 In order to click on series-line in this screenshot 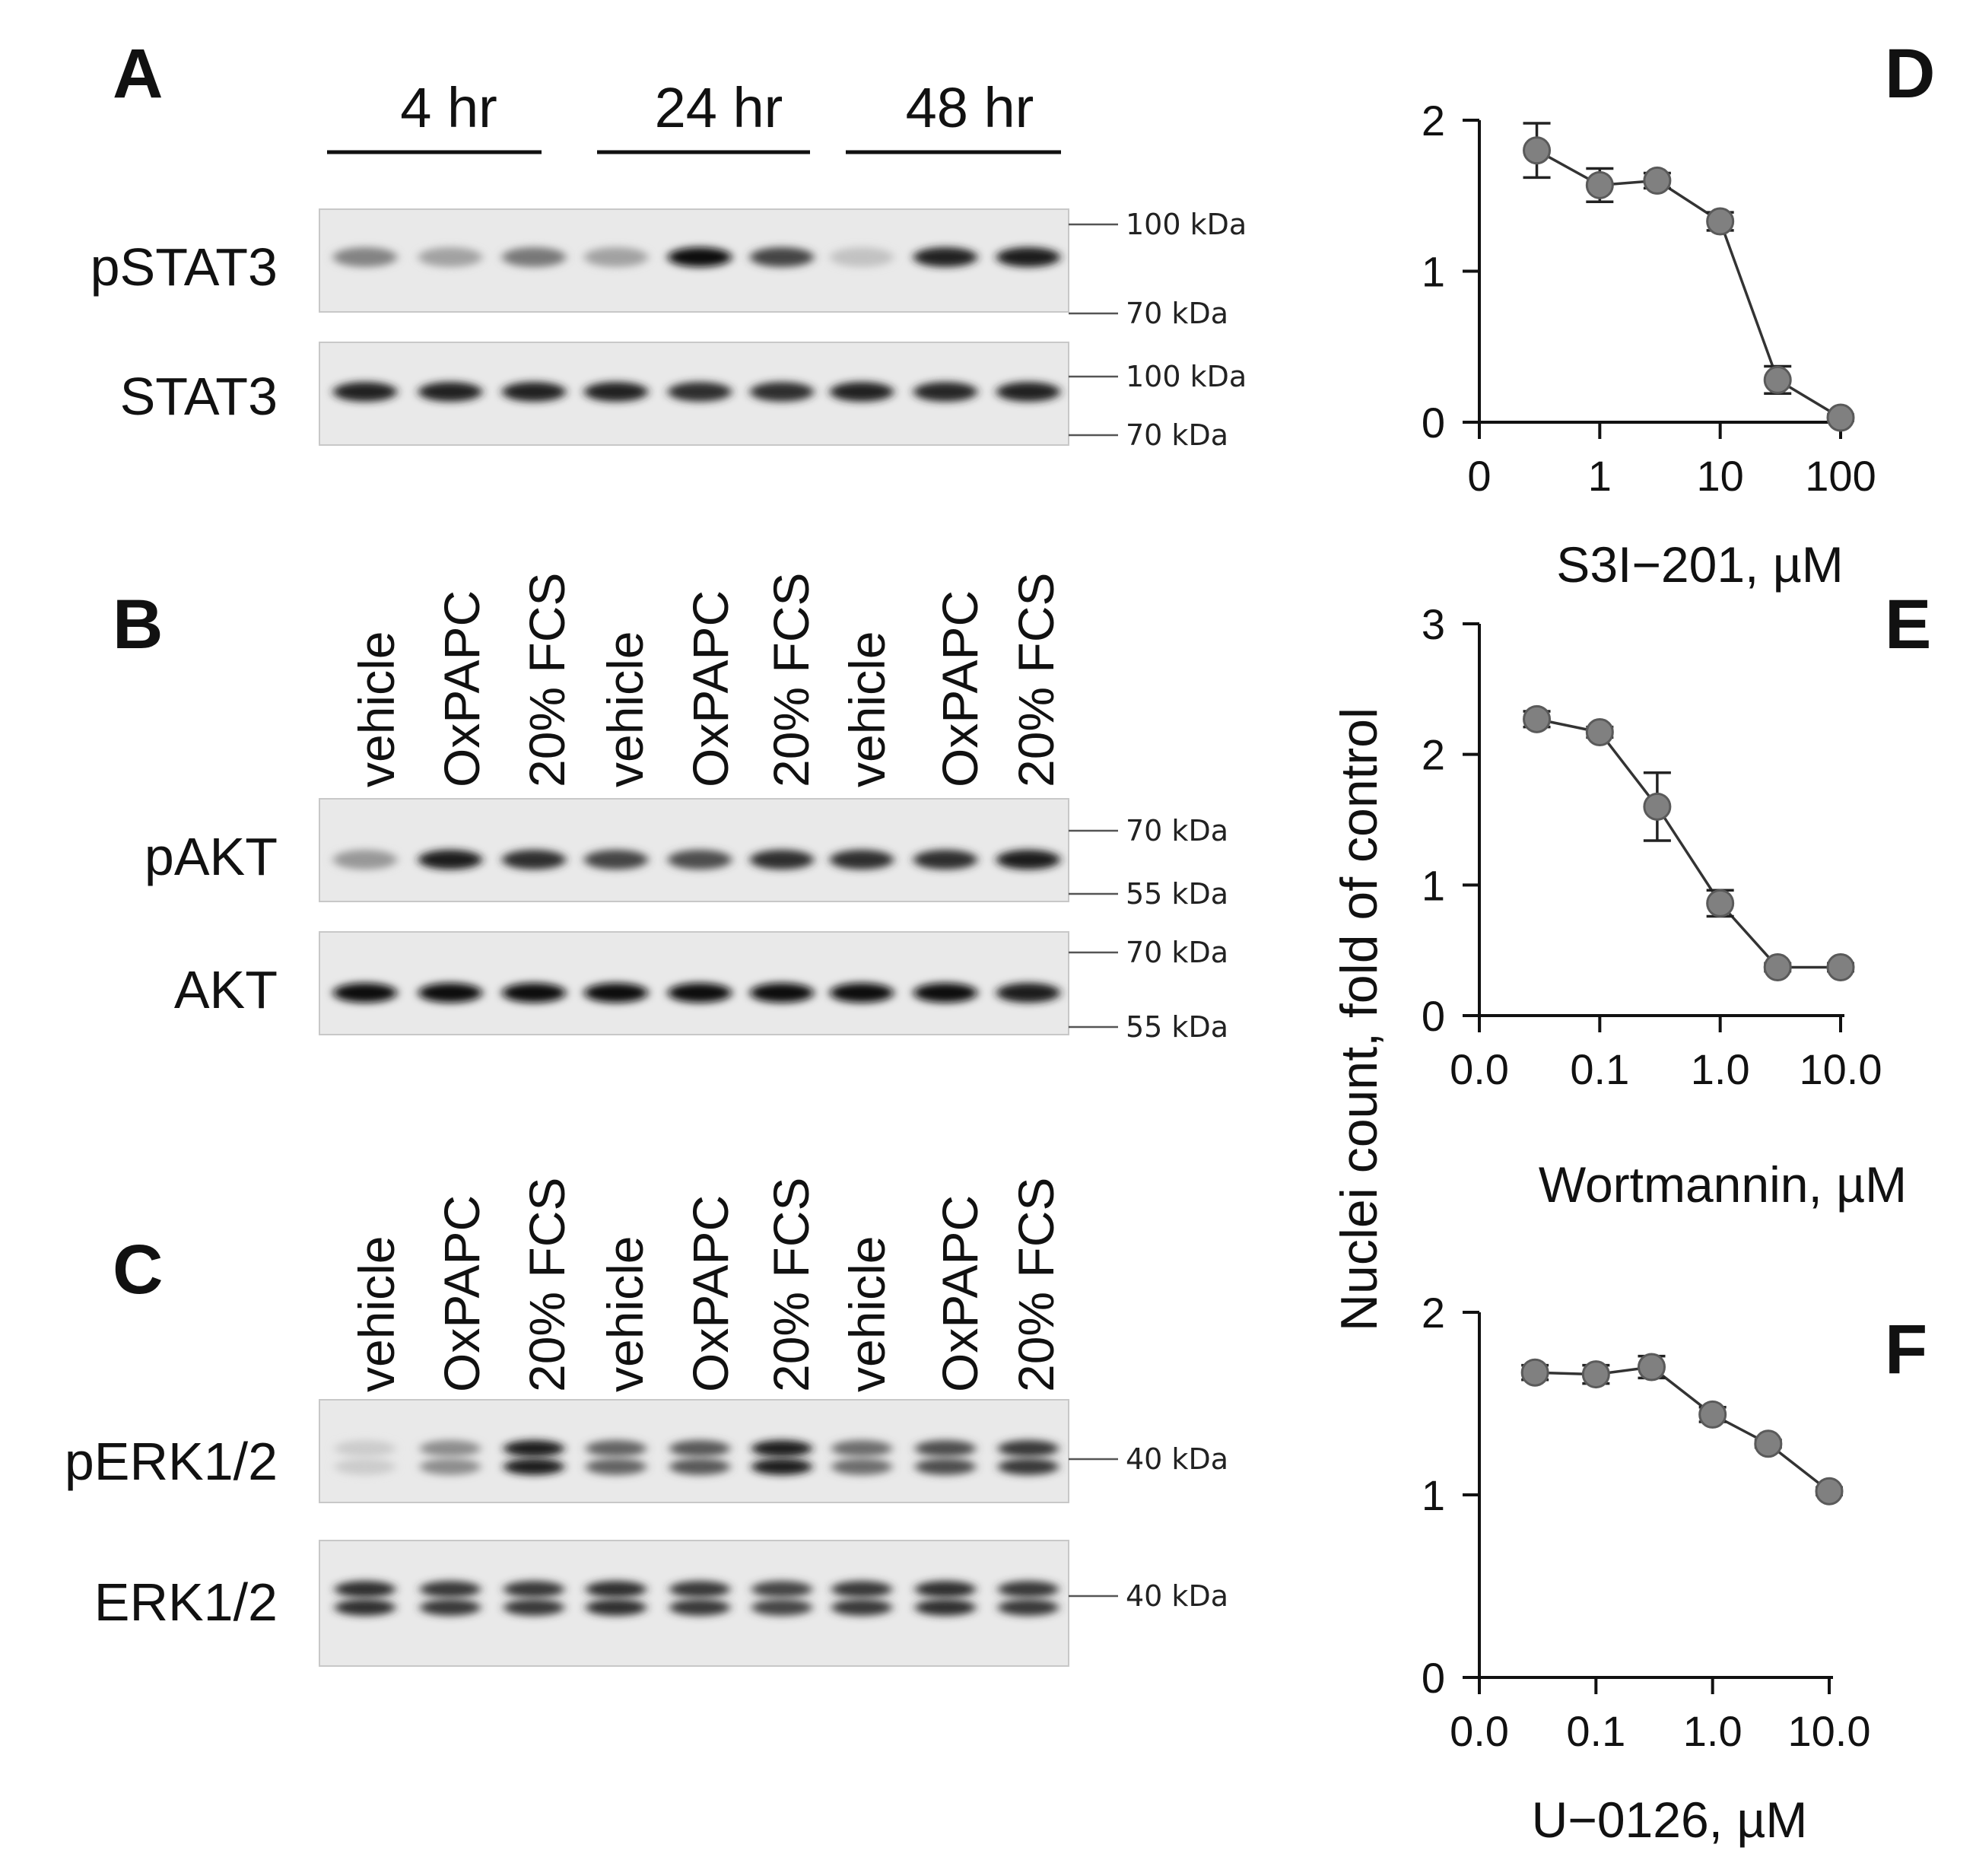, I will do `click(1683, 1430)`.